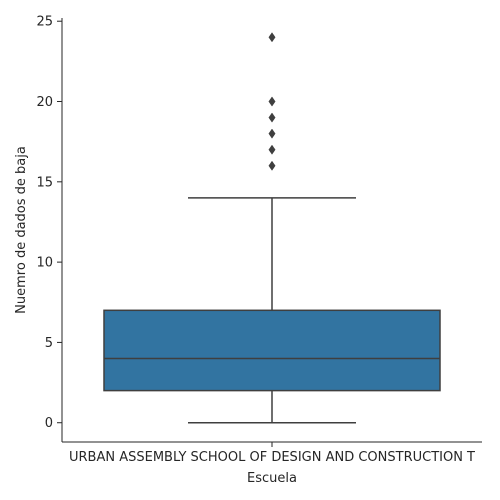 The image size is (500, 500). Describe the element at coordinates (21, 230) in the screenshot. I see `y-axis-label: Nuemro de dados de baja` at that location.